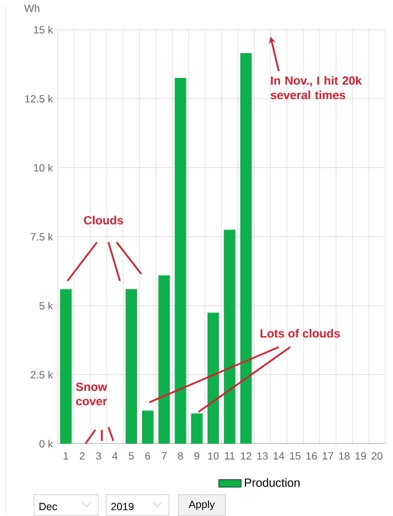 This screenshot has height=516, width=393. What do you see at coordinates (311, 456) in the screenshot?
I see `x-tick-label: 16` at bounding box center [311, 456].